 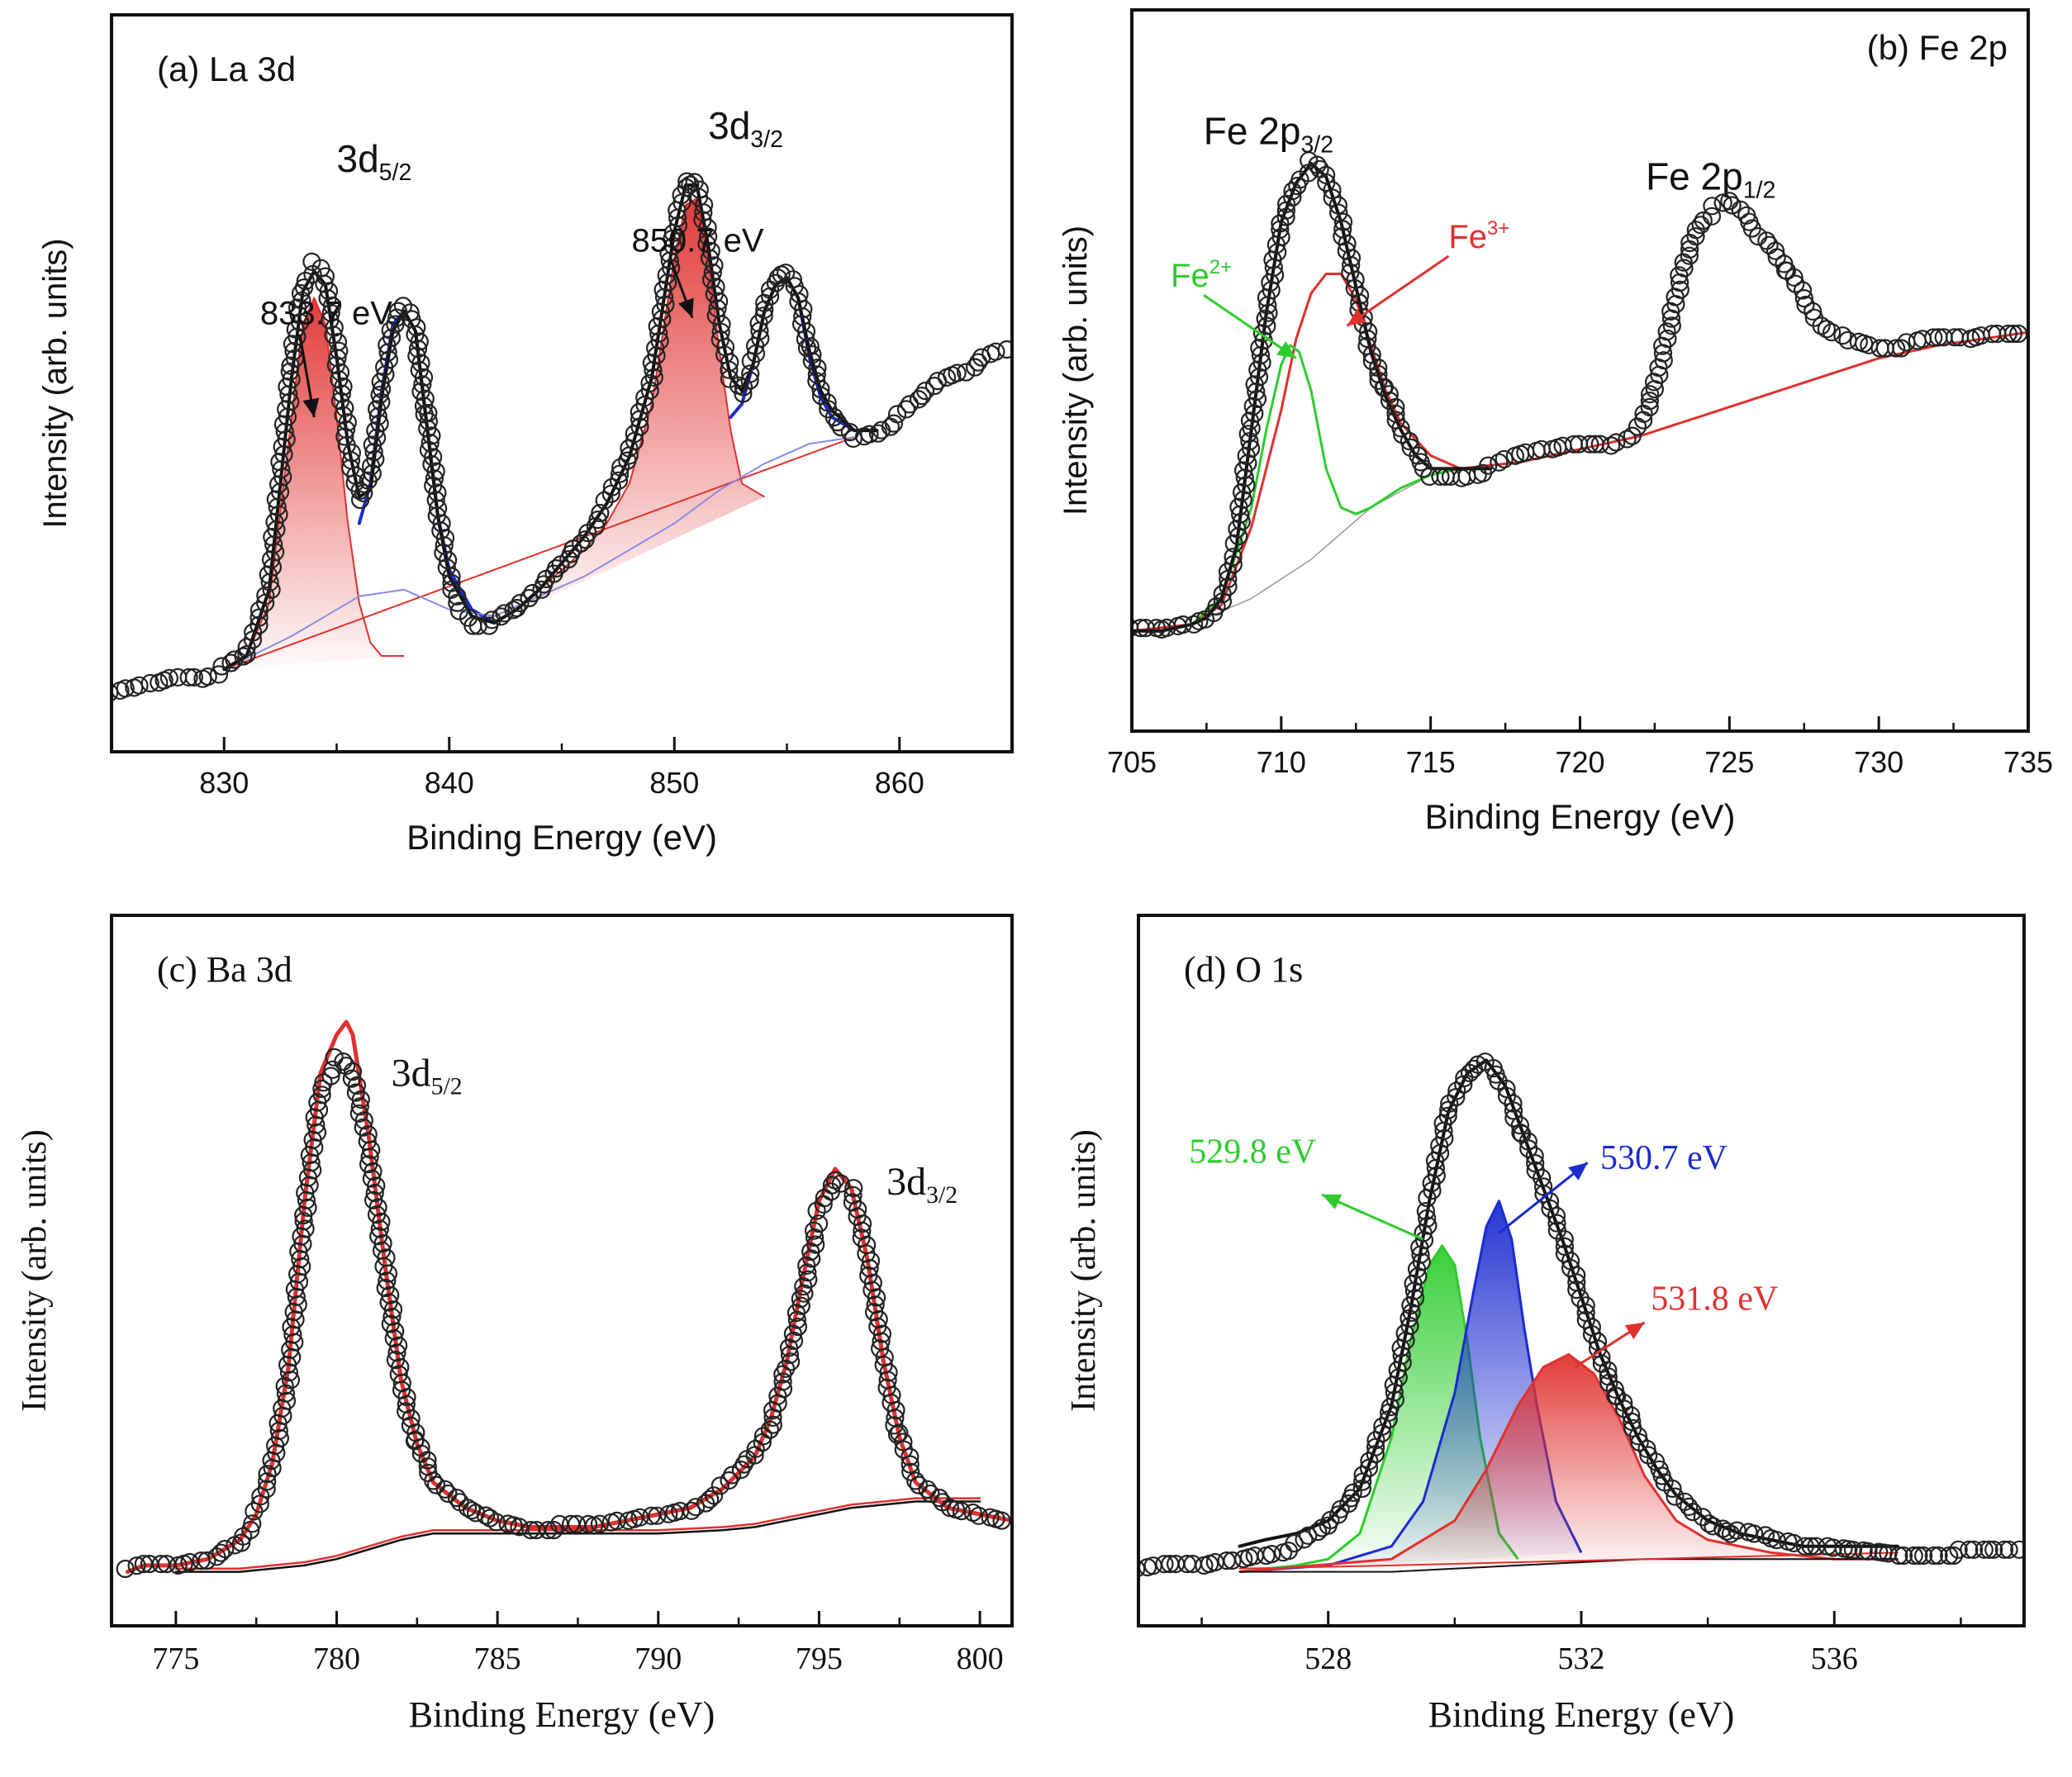 What do you see at coordinates (899, 783) in the screenshot?
I see `x-tick-label-a: 860` at bounding box center [899, 783].